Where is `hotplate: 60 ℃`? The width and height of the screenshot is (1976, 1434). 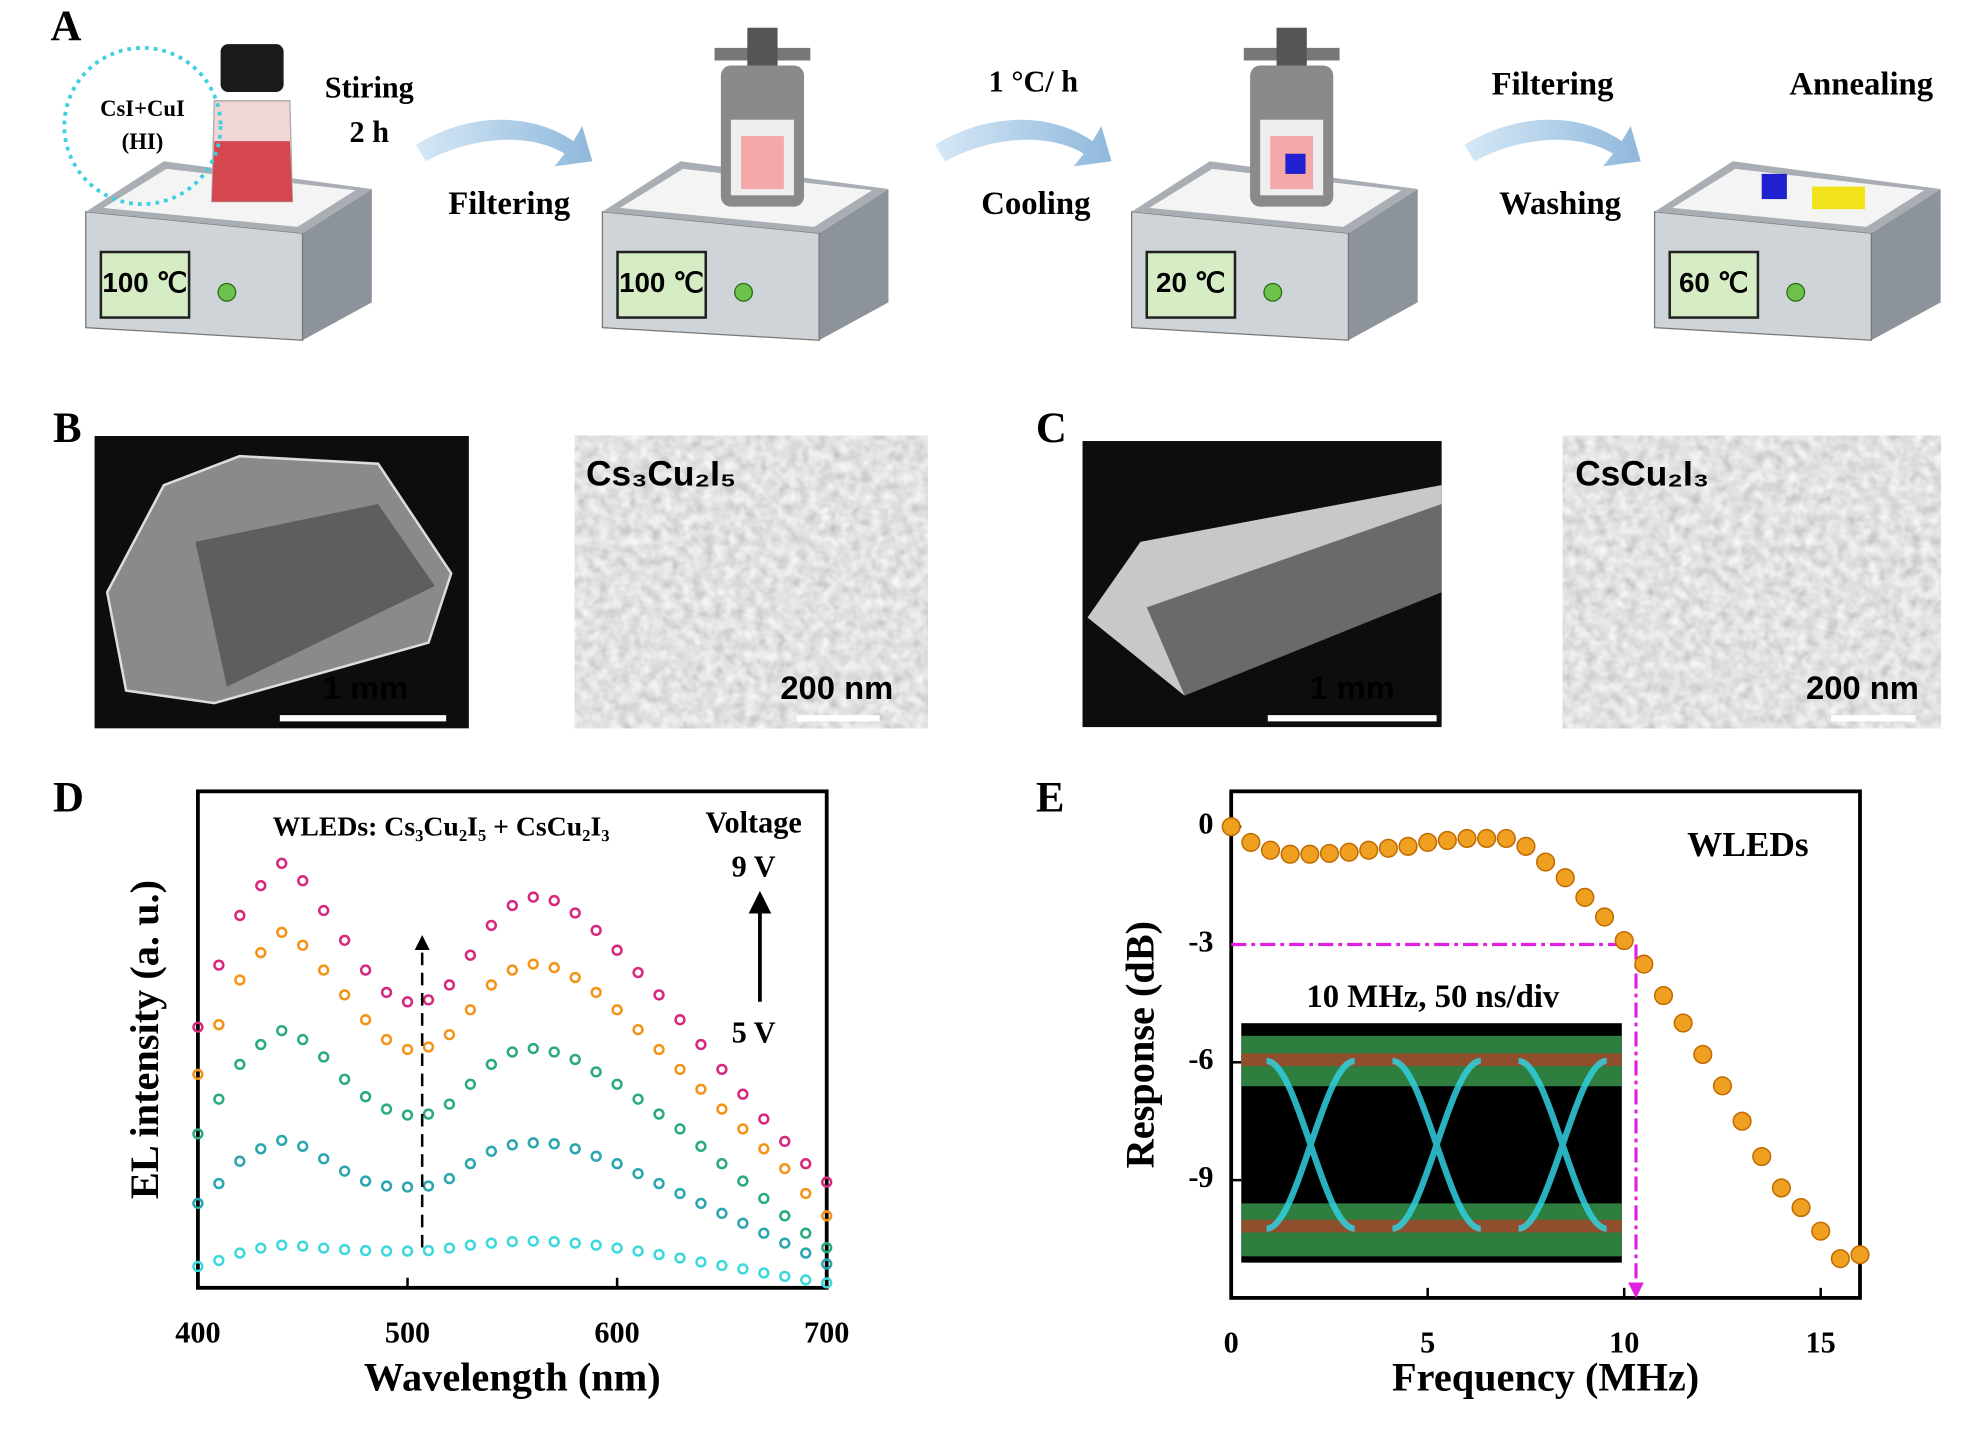 hotplate: 60 ℃ is located at coordinates (1797, 251).